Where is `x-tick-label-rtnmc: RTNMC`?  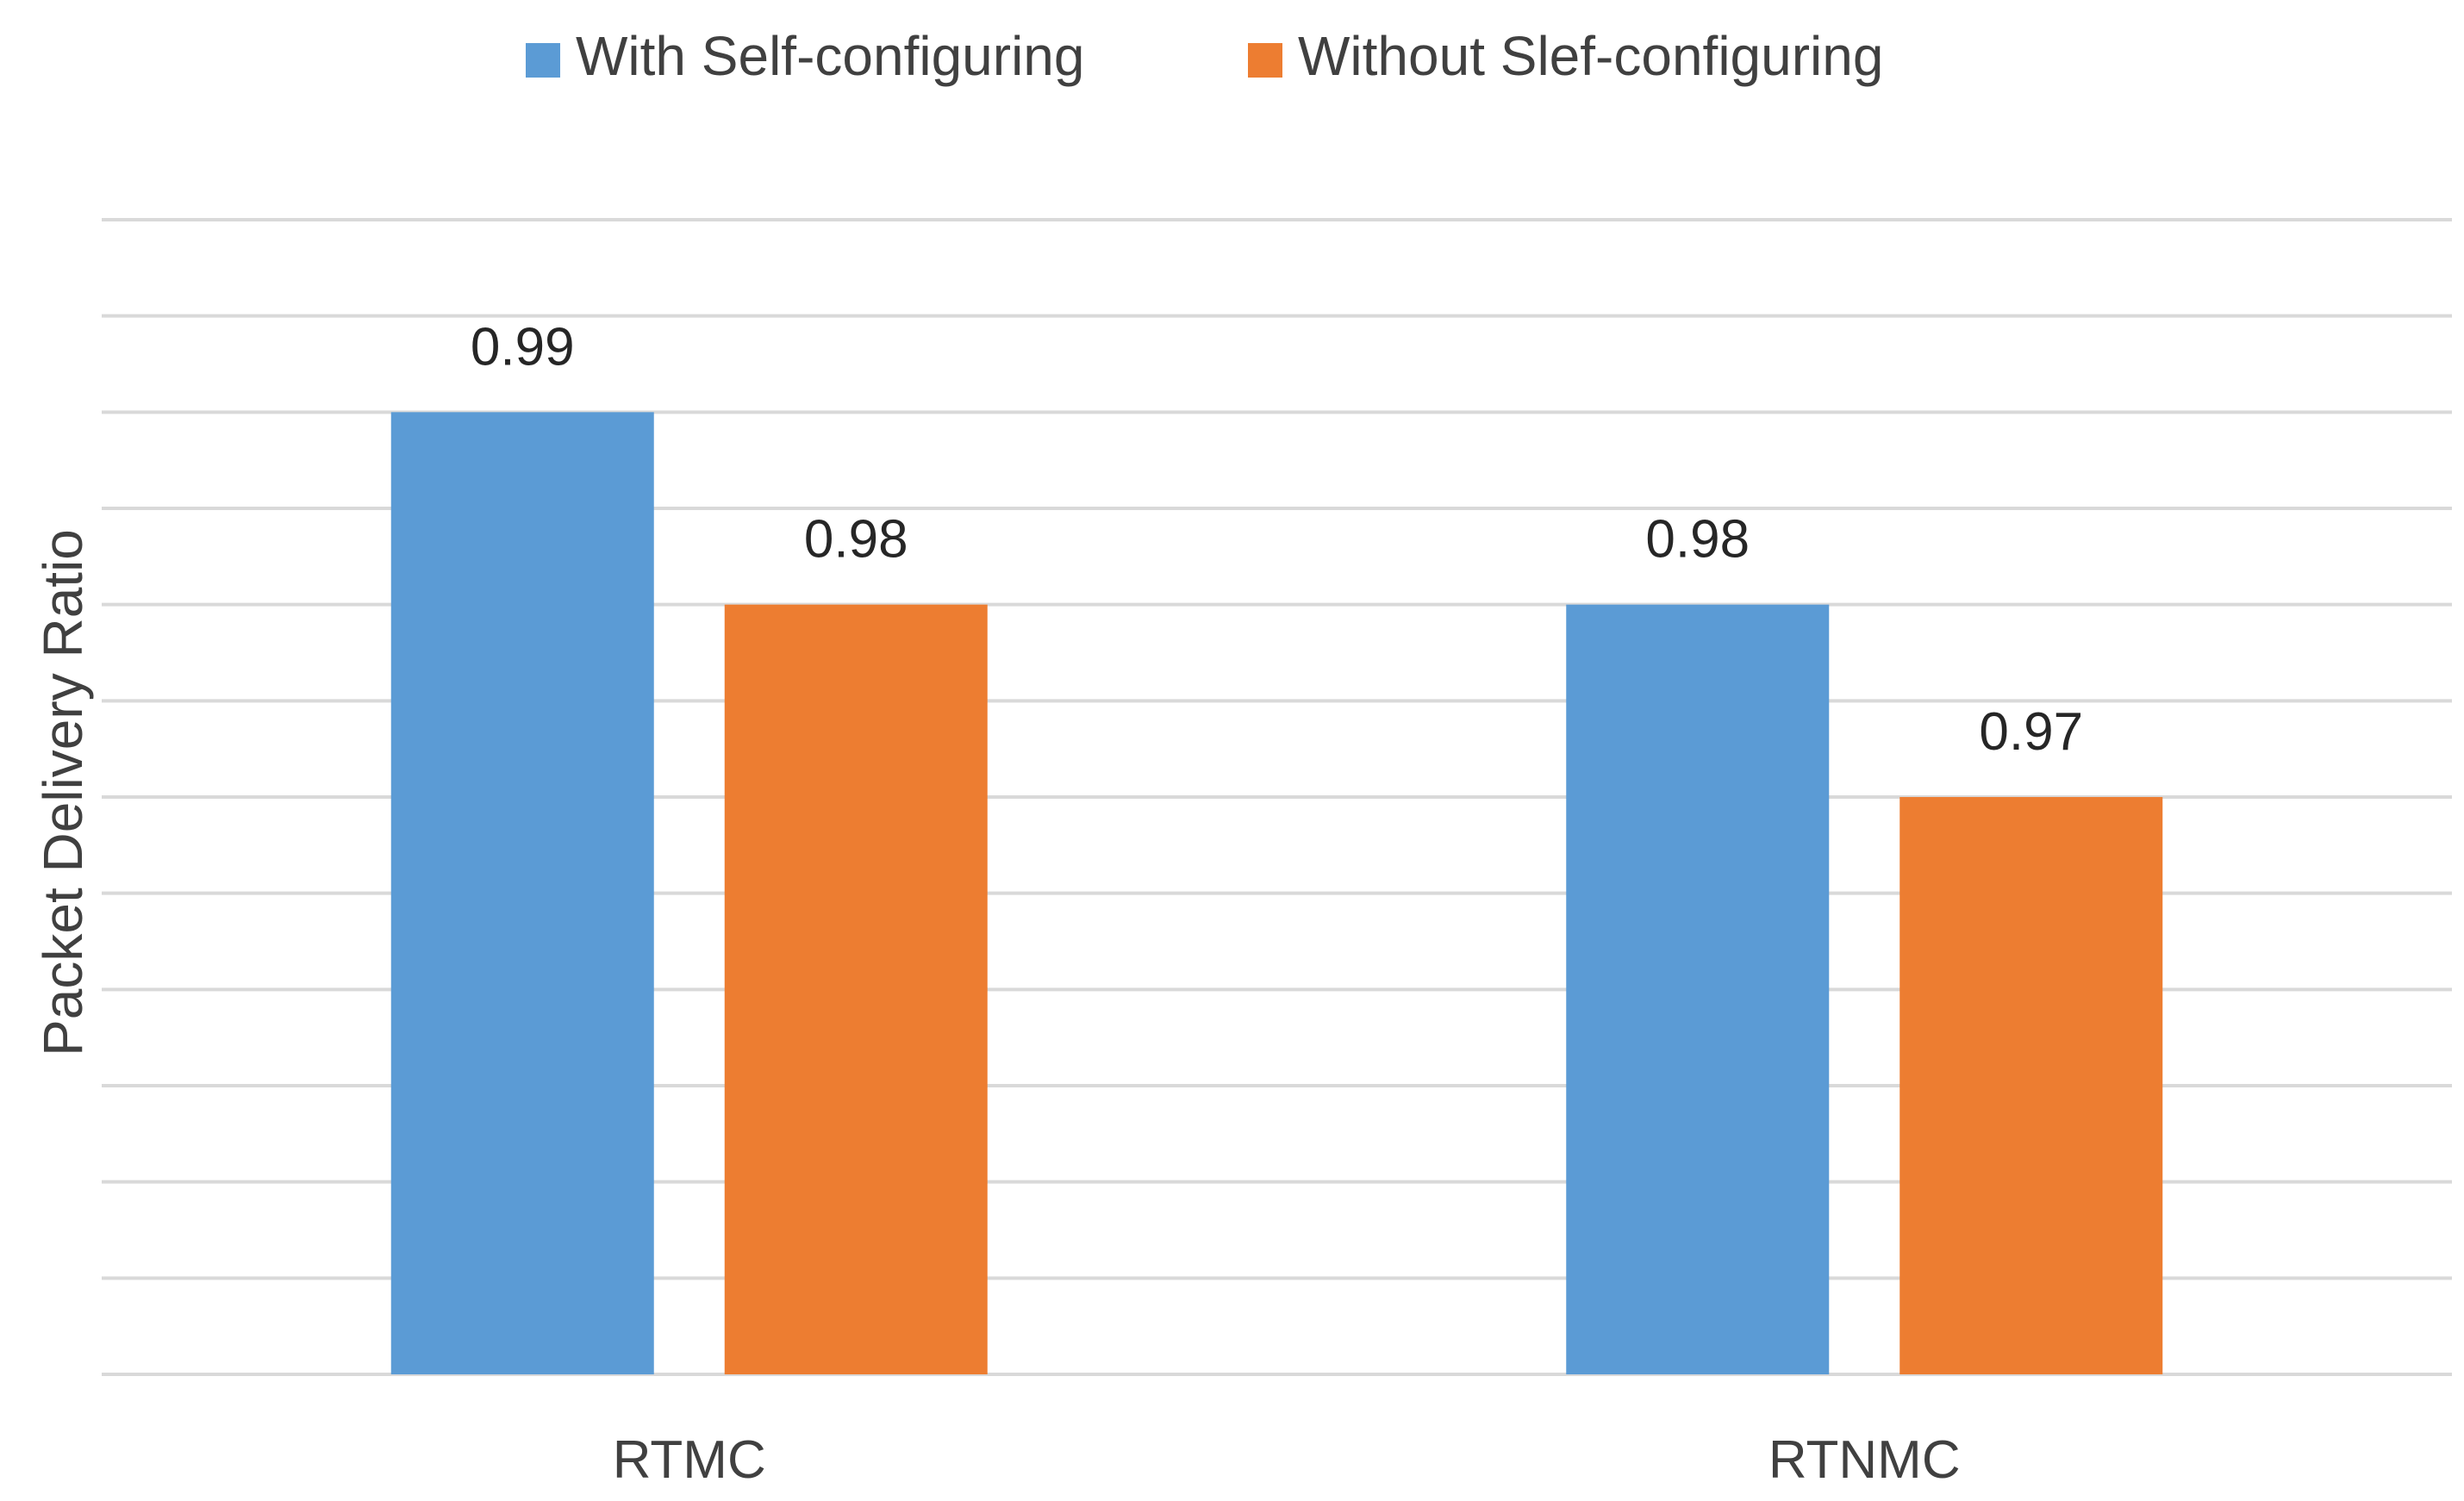
x-tick-label-rtnmc: RTNMC is located at coordinates (1864, 1460).